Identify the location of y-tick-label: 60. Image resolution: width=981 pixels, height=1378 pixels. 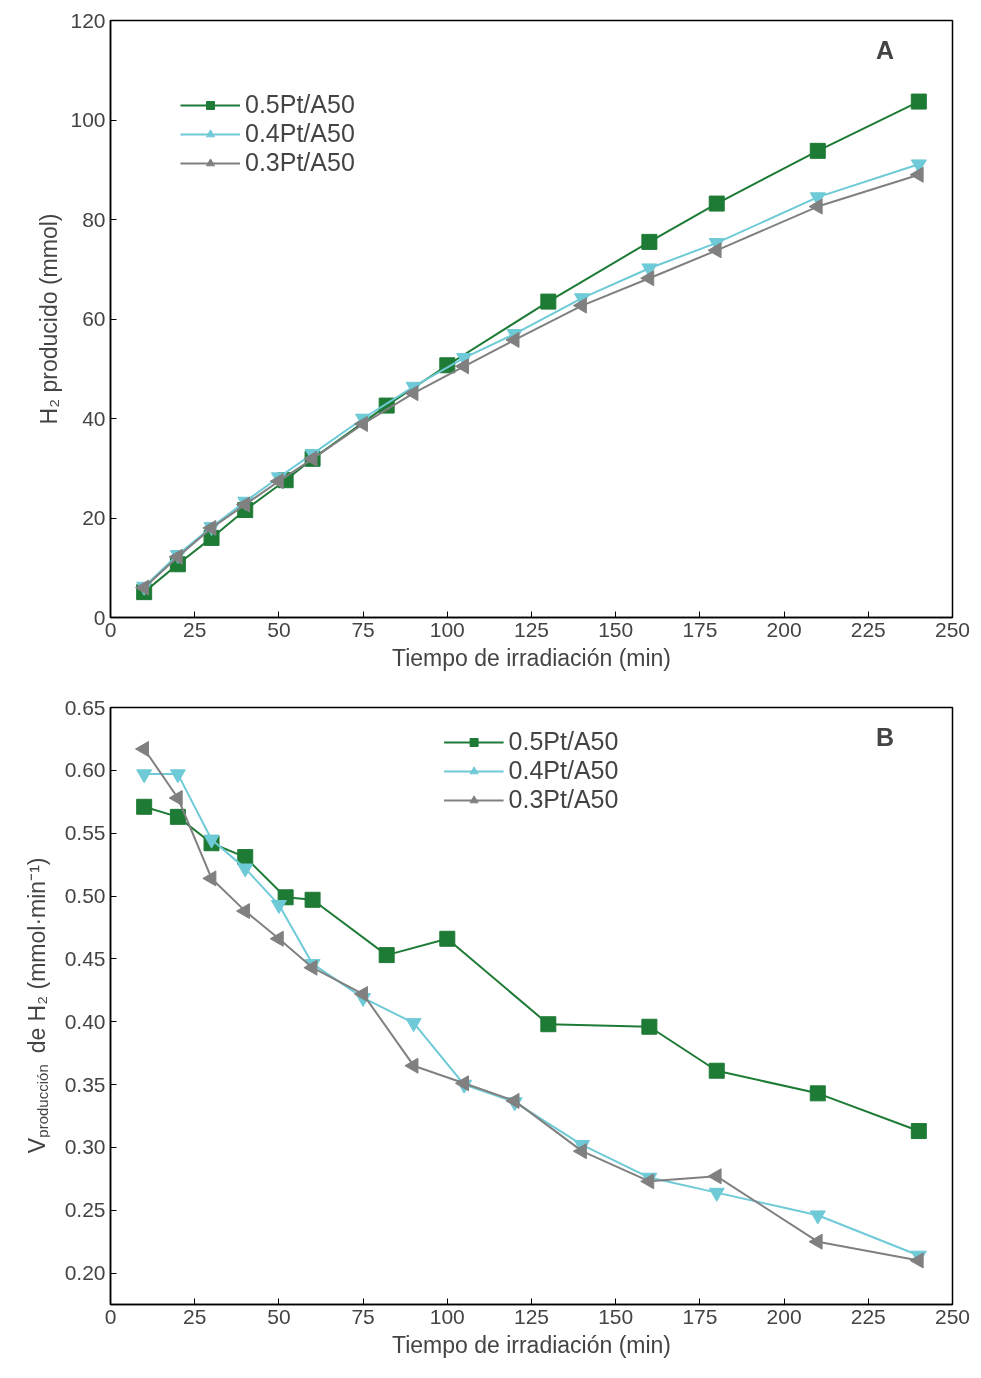
(94, 318).